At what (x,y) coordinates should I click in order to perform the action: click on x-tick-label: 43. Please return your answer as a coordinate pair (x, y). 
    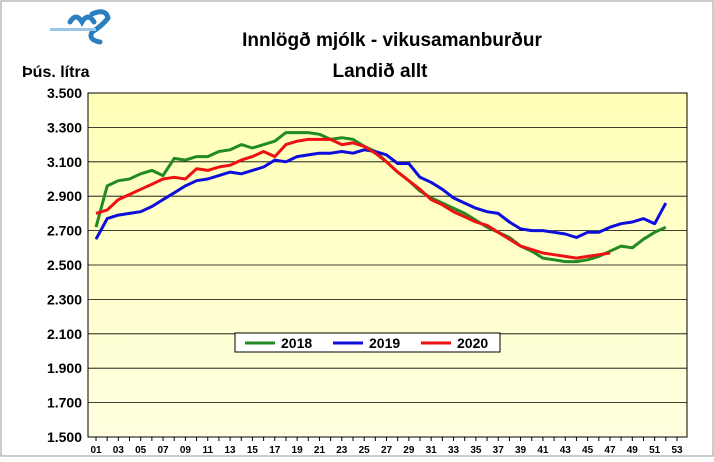
    Looking at the image, I should click on (566, 450).